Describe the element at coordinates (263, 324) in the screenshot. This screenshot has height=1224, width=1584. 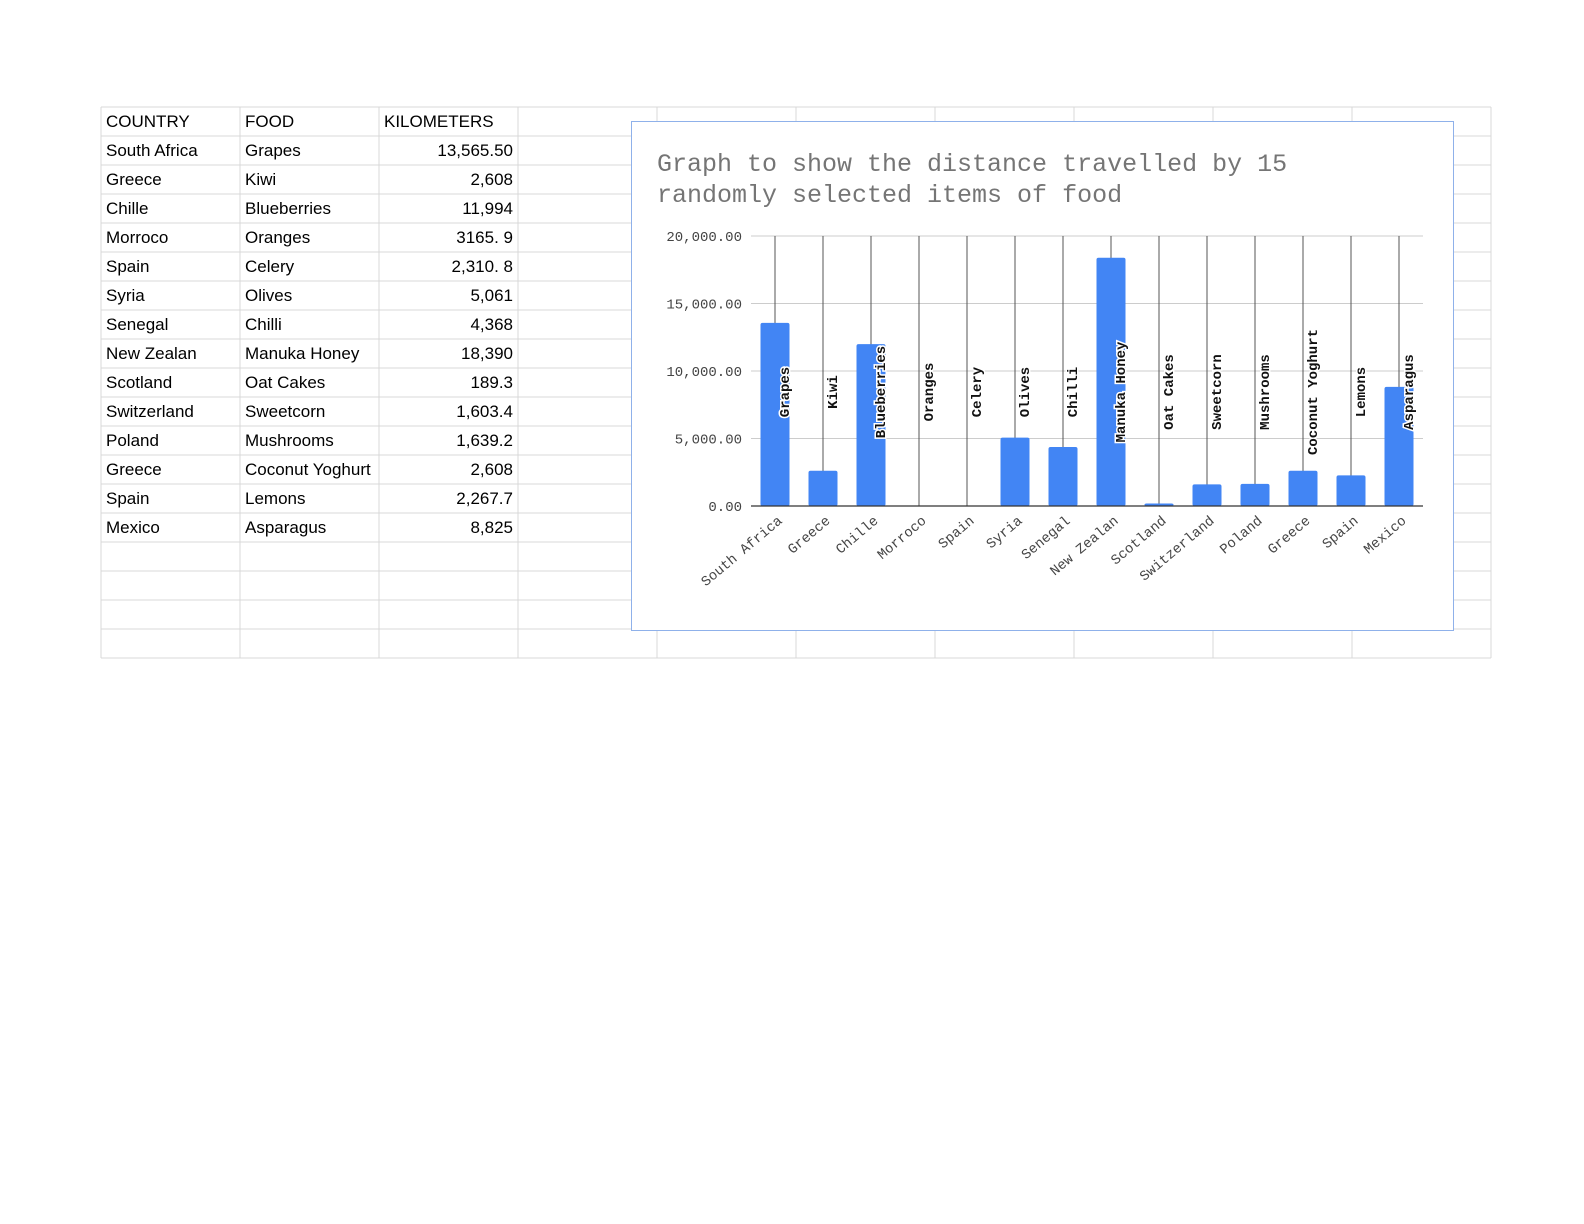
I see `food-cell: Chilli` at that location.